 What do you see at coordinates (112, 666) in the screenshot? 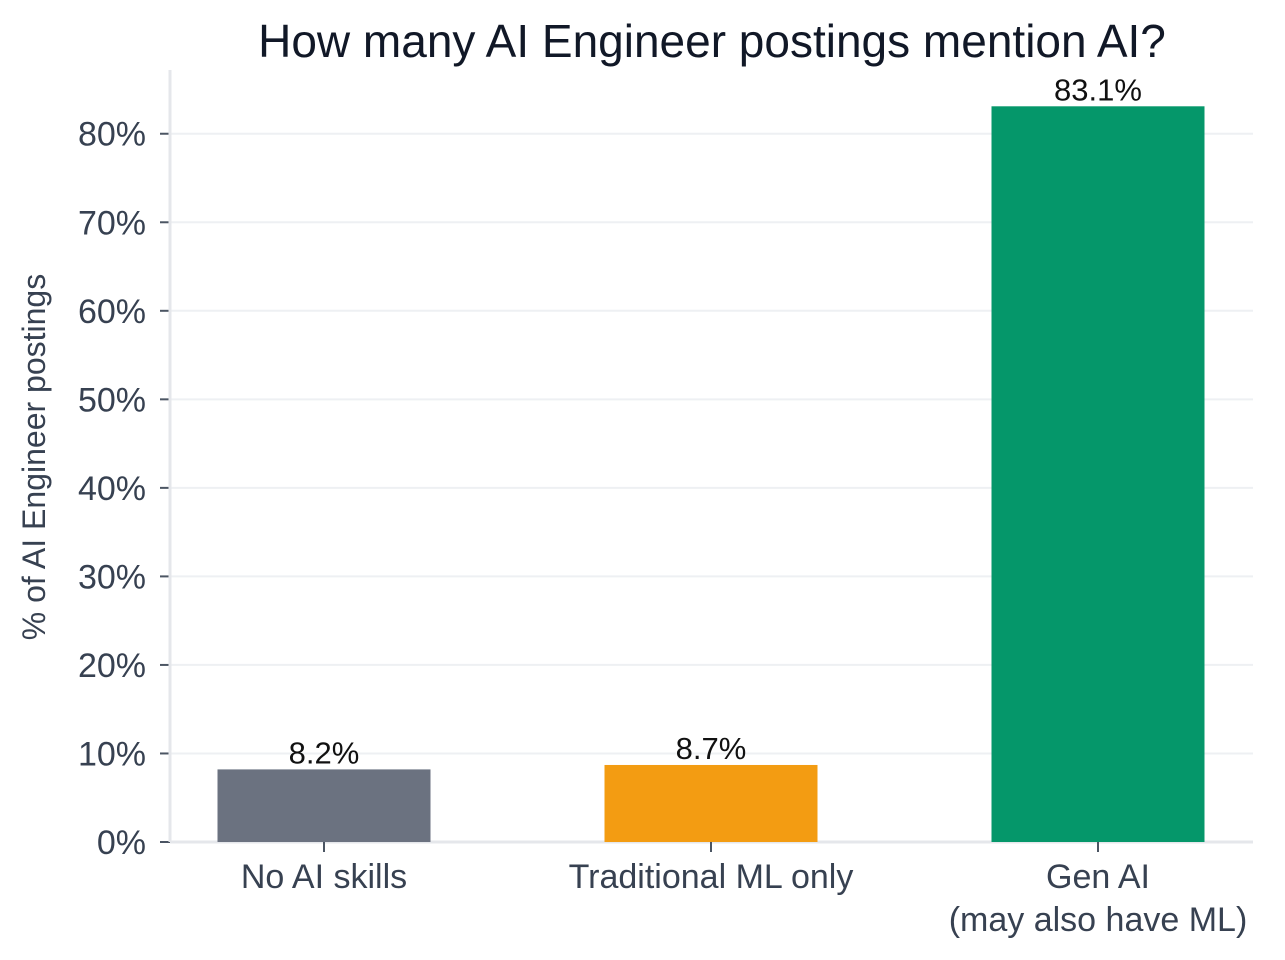
I see `y-tick-label-20: 20%` at bounding box center [112, 666].